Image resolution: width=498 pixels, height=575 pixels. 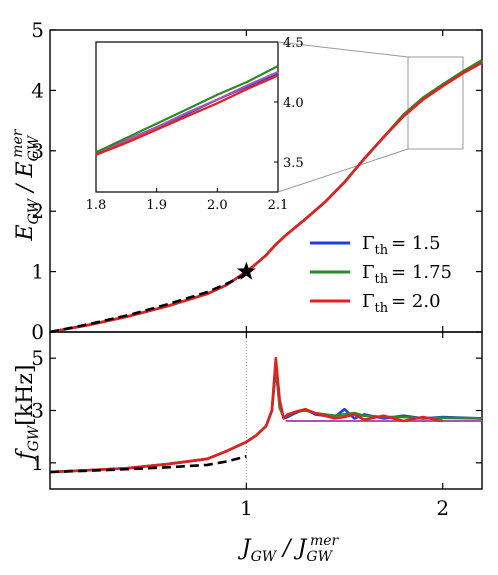 I want to click on legend: Γth = 1.5 Γth = 1.75 Γth = 2.0, so click(x=381, y=274).